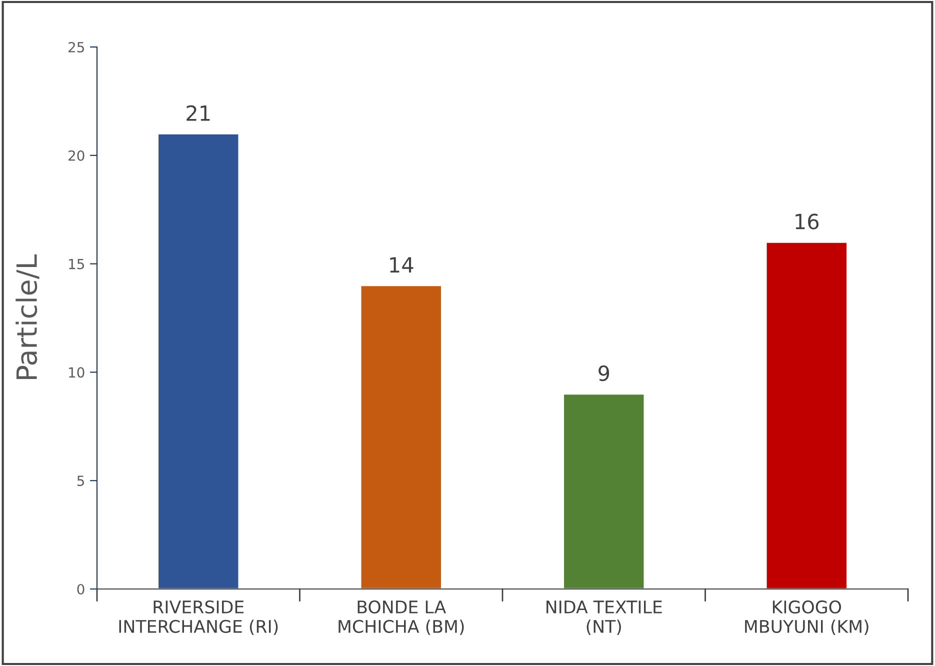 The height and width of the screenshot is (666, 935). What do you see at coordinates (76, 47) in the screenshot?
I see `y-tick-label: 25` at bounding box center [76, 47].